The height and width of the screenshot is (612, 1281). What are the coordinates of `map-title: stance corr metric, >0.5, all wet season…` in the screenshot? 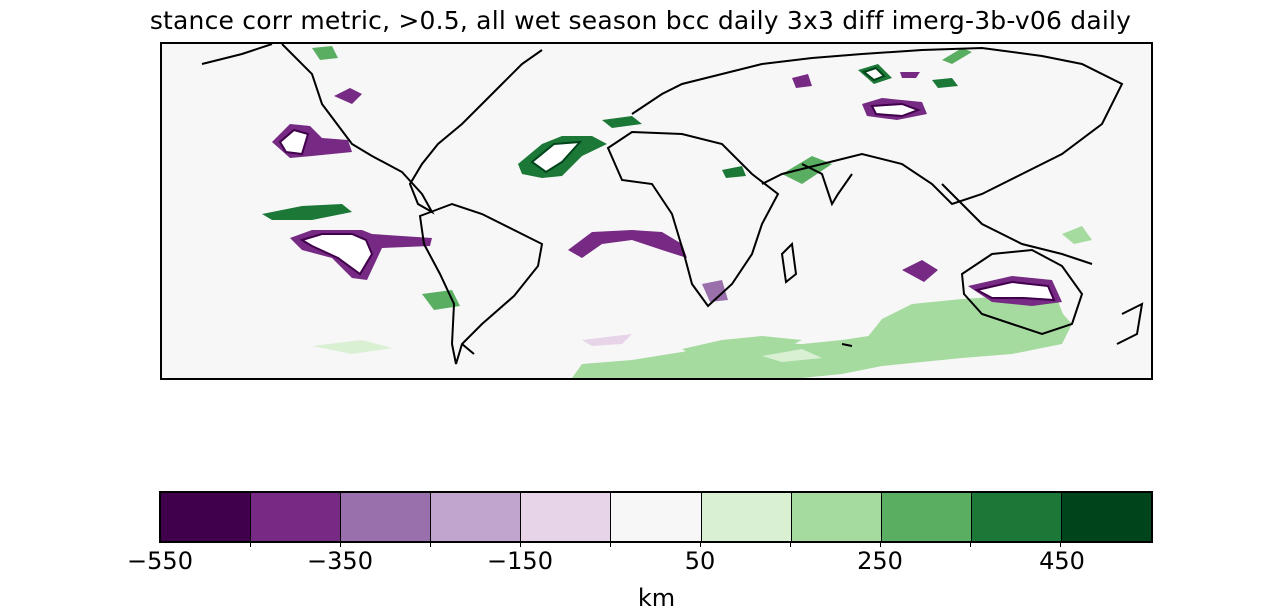 It's located at (640, 20).